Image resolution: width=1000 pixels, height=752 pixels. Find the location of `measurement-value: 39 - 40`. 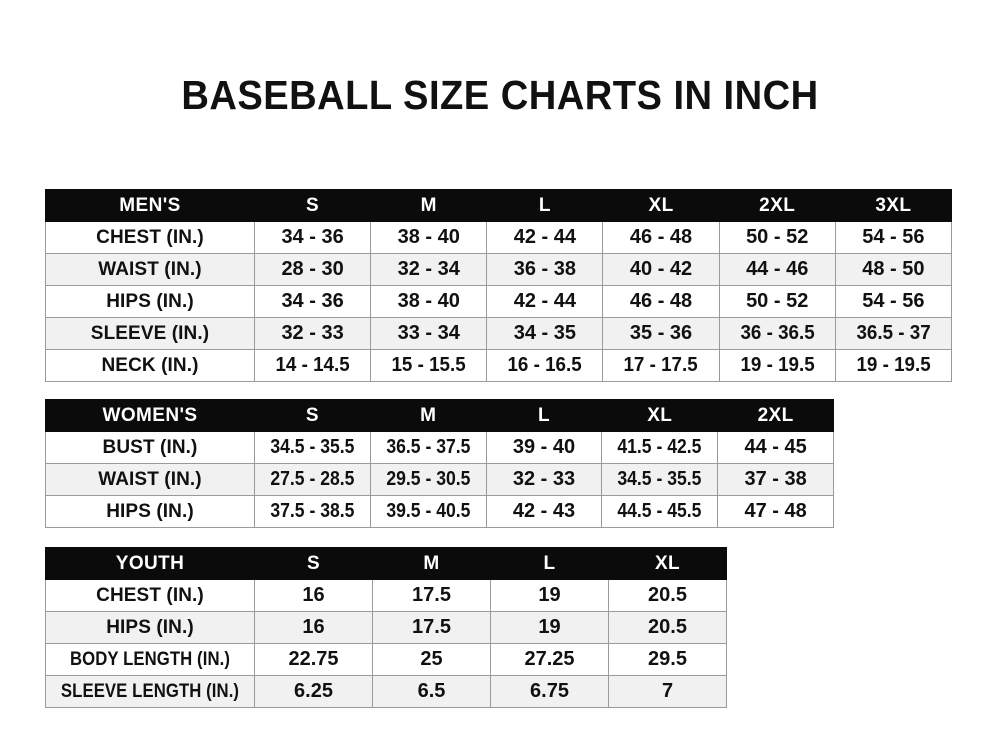

measurement-value: 39 - 40 is located at coordinates (544, 447).